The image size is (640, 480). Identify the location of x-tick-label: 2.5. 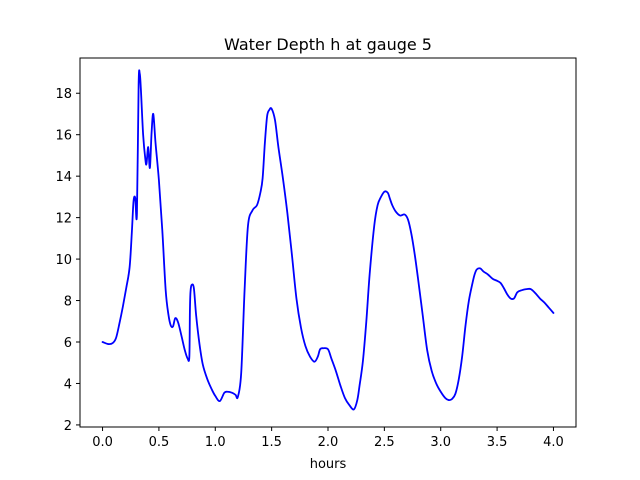
(384, 442).